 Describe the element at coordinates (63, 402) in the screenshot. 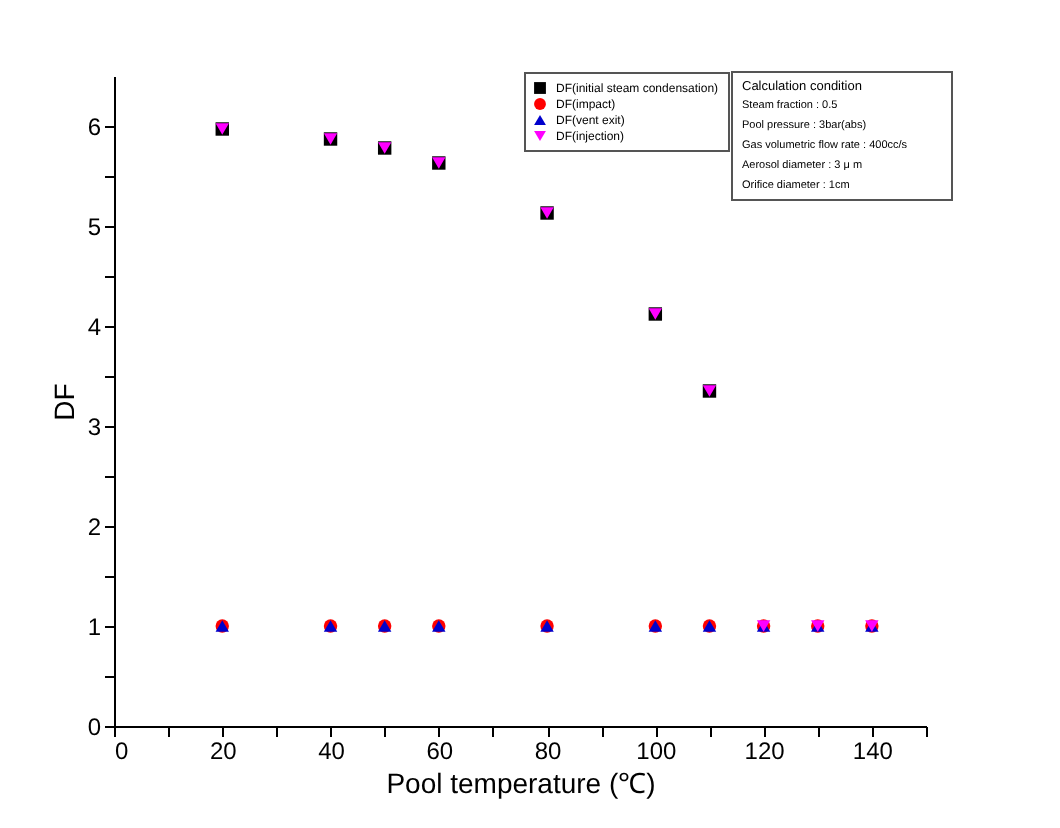

I see `y-axis-title: DF` at that location.